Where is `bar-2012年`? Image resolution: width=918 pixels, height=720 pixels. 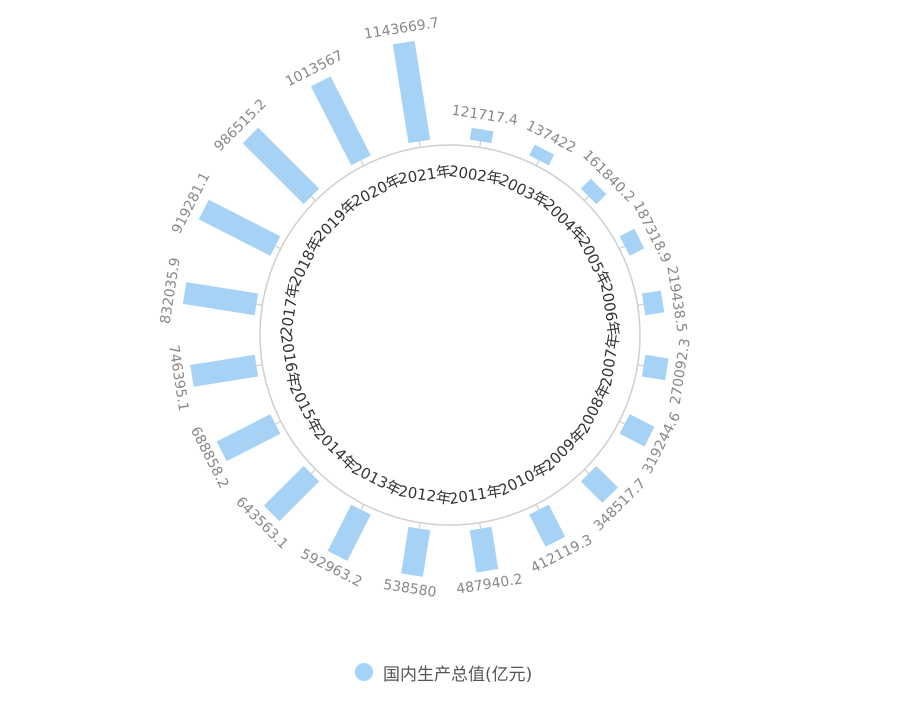
bar-2012年 is located at coordinates (416, 551).